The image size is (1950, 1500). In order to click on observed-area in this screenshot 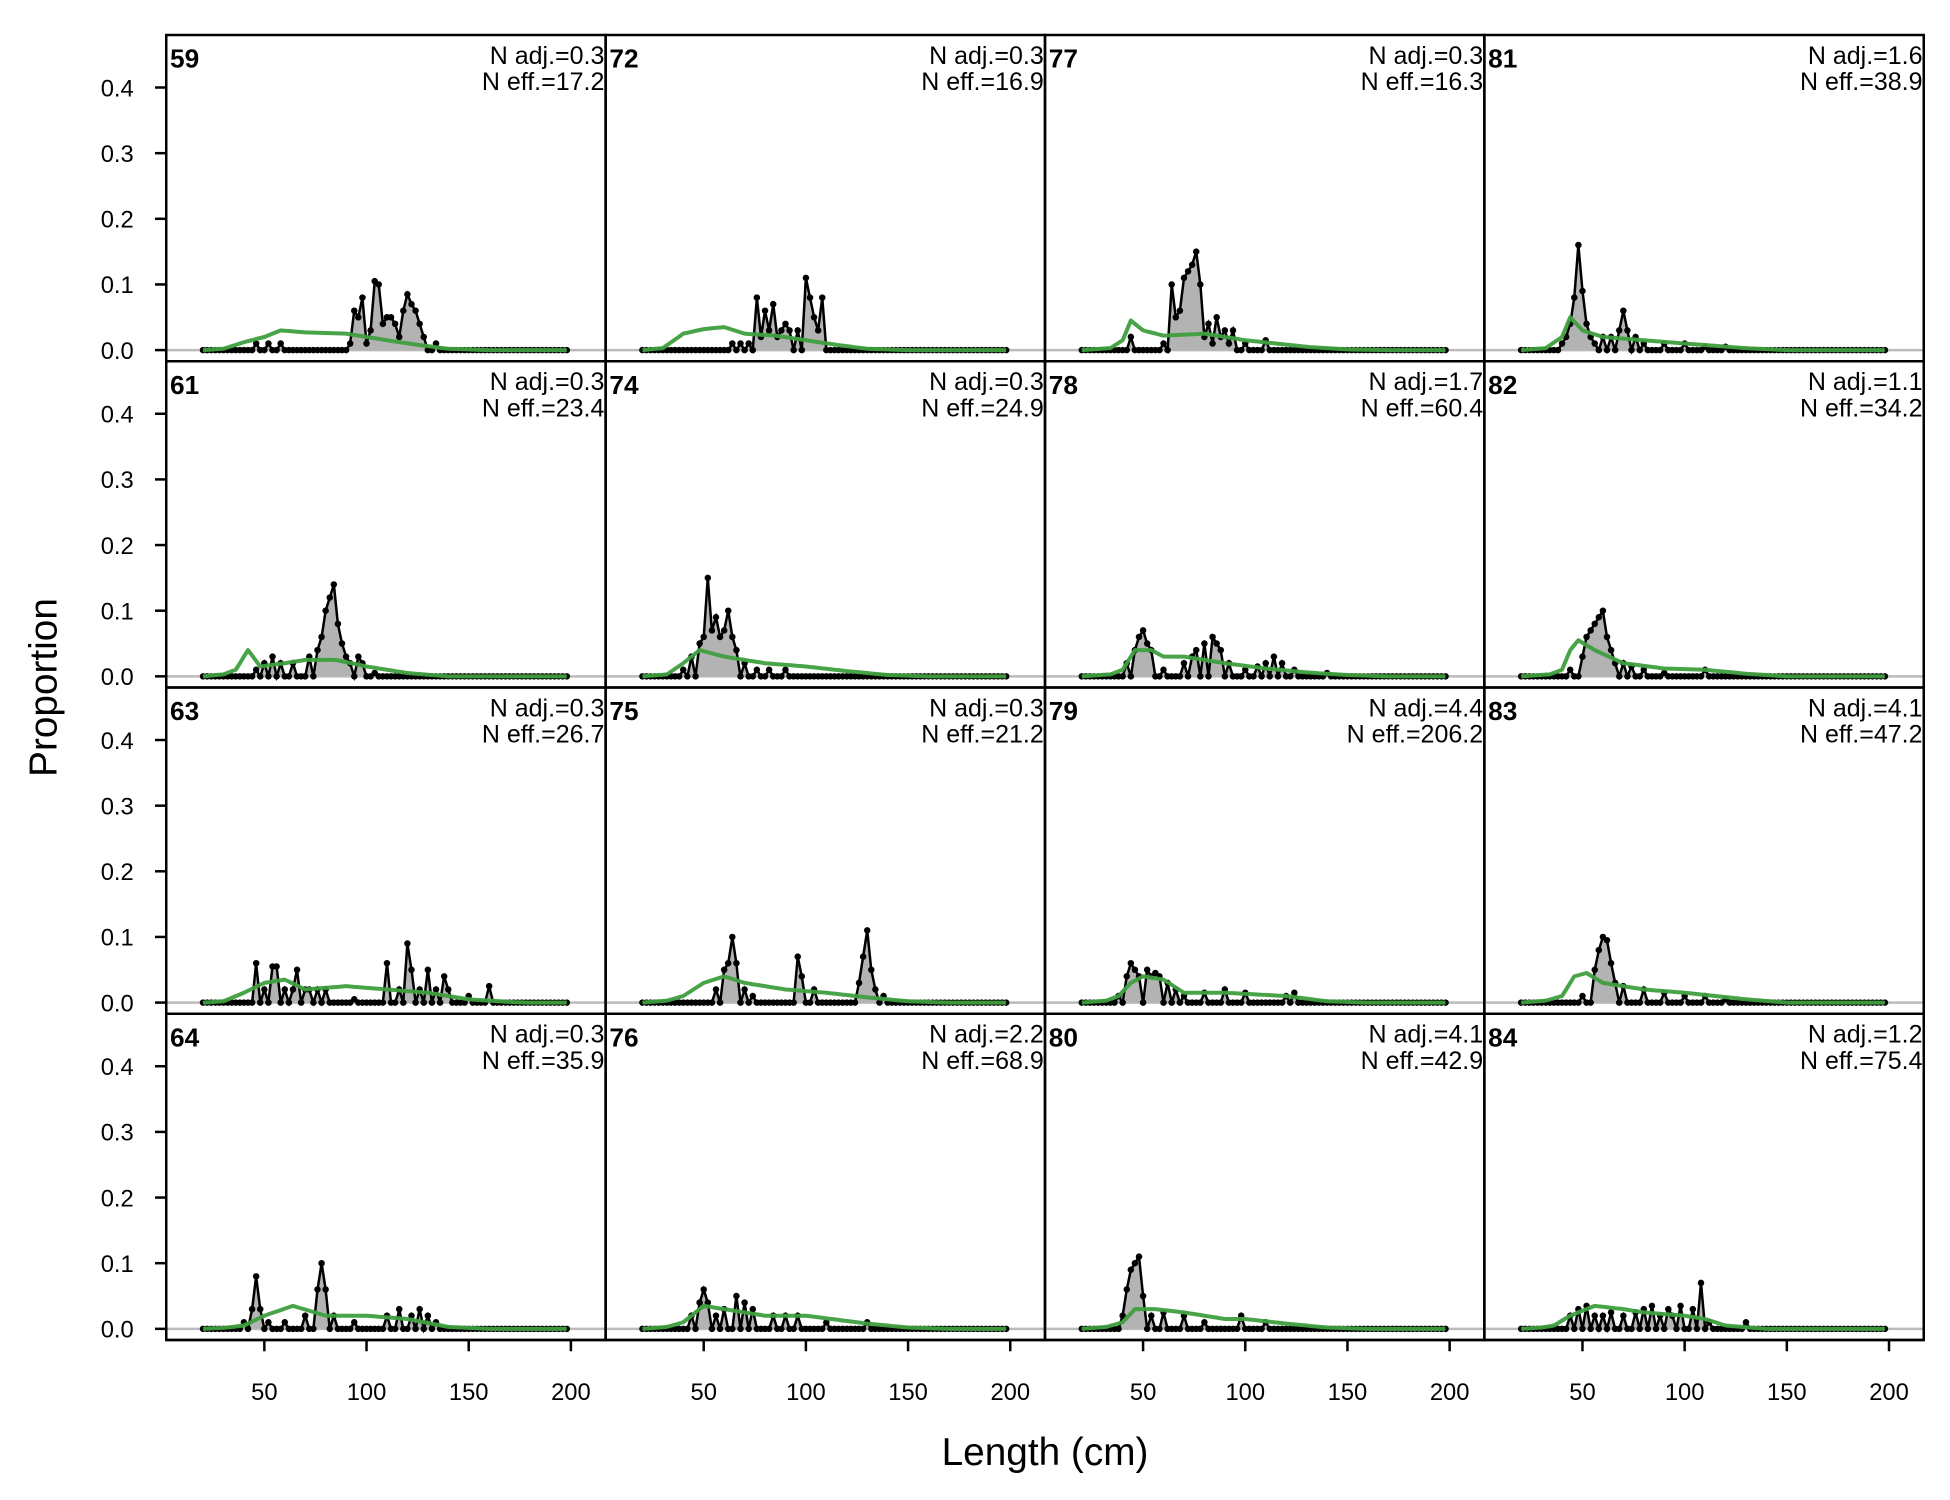, I will do `click(1263, 1292)`.